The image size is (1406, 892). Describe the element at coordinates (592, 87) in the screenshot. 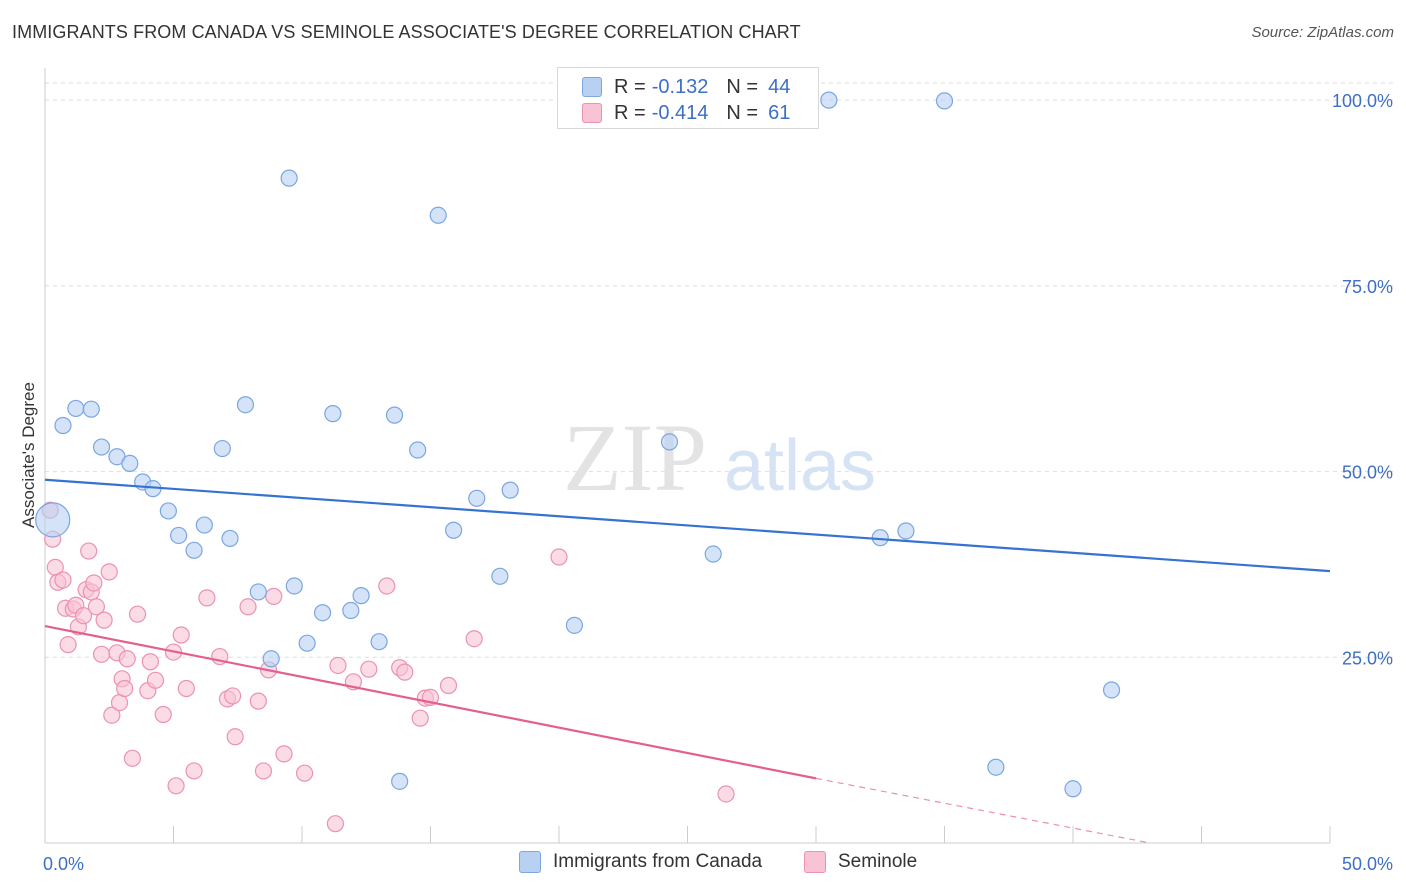

I see `canada-swatch` at that location.